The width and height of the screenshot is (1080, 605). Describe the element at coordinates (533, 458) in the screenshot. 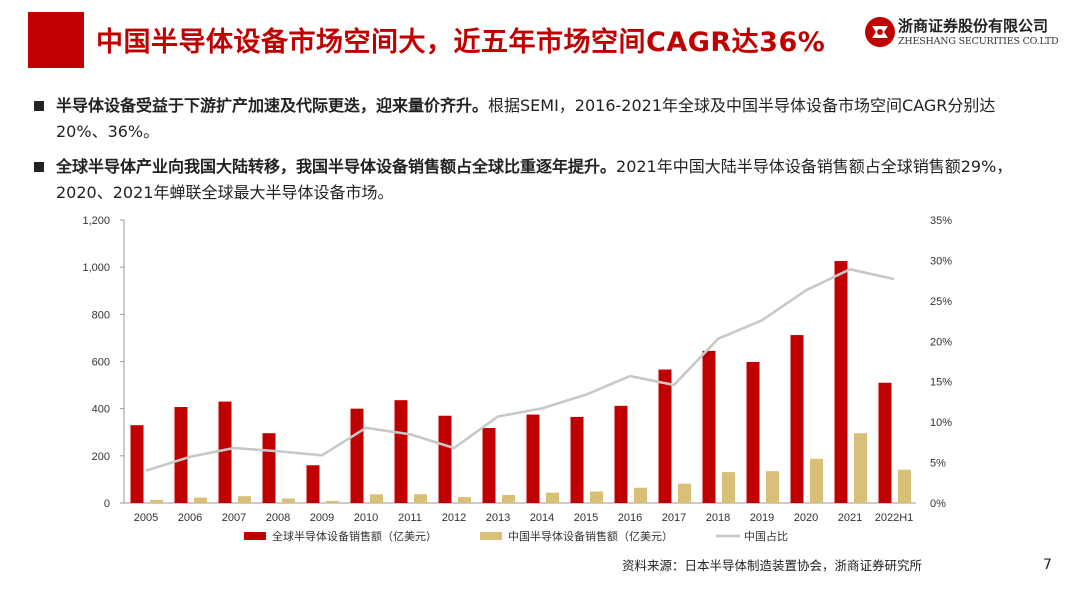

I see `bar-global-2014` at that location.